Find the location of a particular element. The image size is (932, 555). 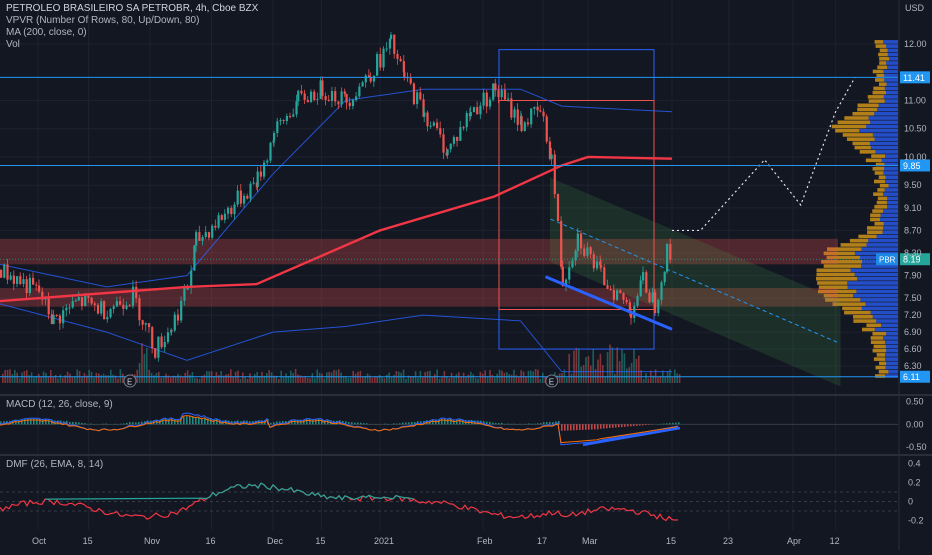

dmf-tick-label: 0 is located at coordinates (910, 502).